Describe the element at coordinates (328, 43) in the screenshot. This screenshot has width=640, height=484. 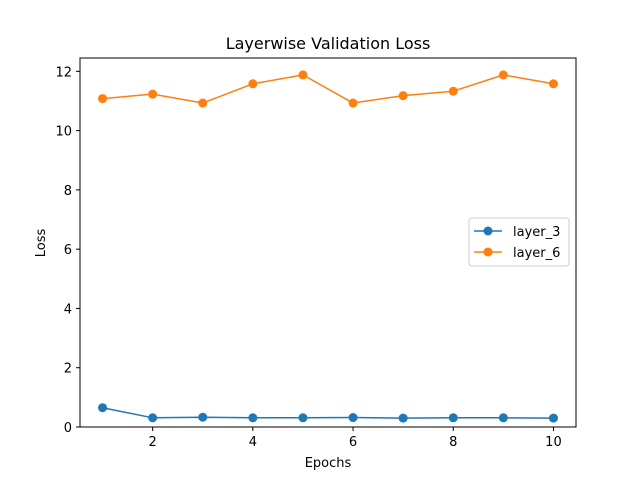
I see `chart-title: Layerwise Validation Loss` at that location.